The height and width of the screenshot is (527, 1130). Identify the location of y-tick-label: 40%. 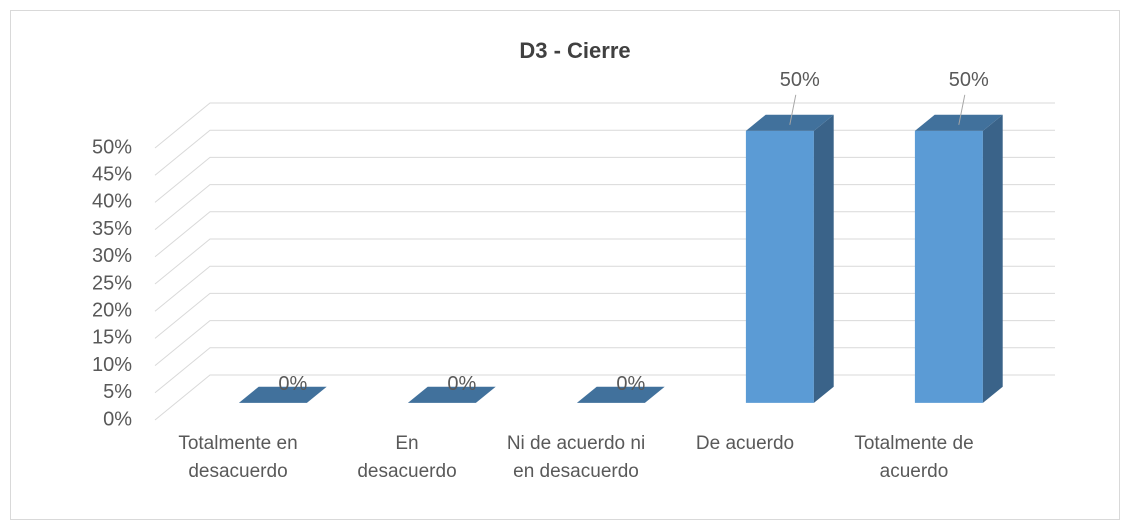
(112, 202).